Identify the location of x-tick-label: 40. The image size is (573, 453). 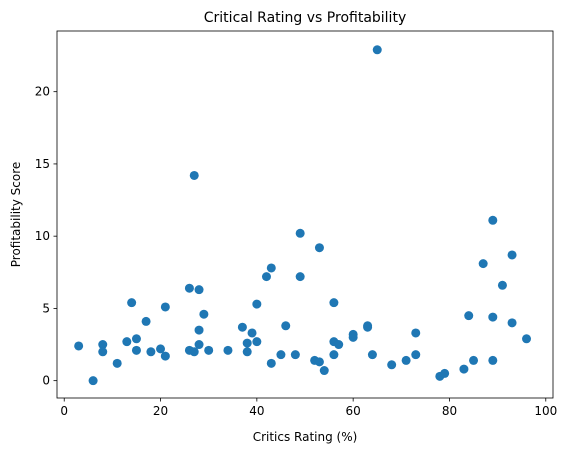
(256, 411).